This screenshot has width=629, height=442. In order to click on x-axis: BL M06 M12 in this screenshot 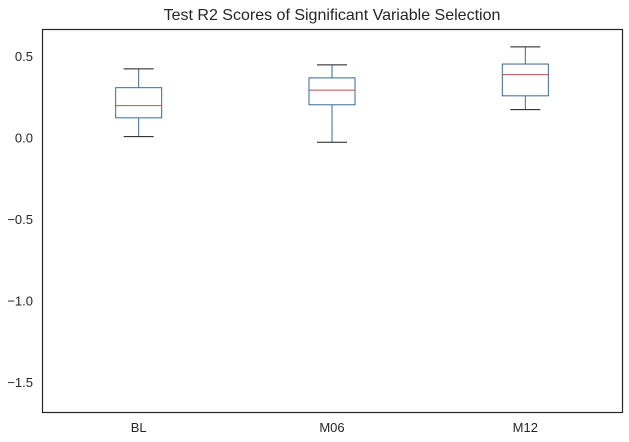, I will do `click(334, 427)`.